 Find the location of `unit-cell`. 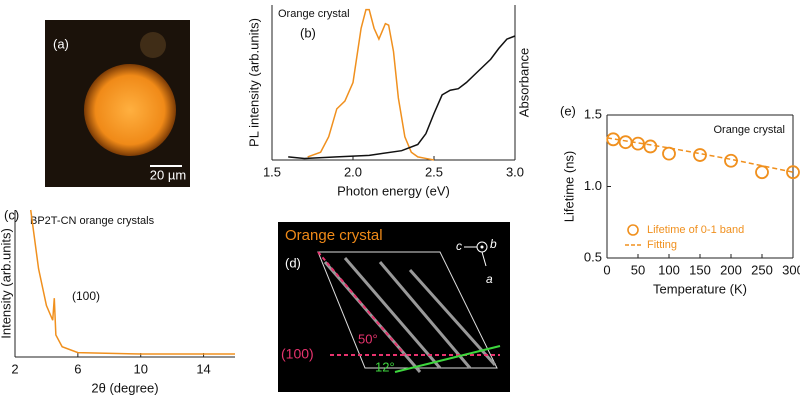

unit-cell is located at coordinates (407, 310).